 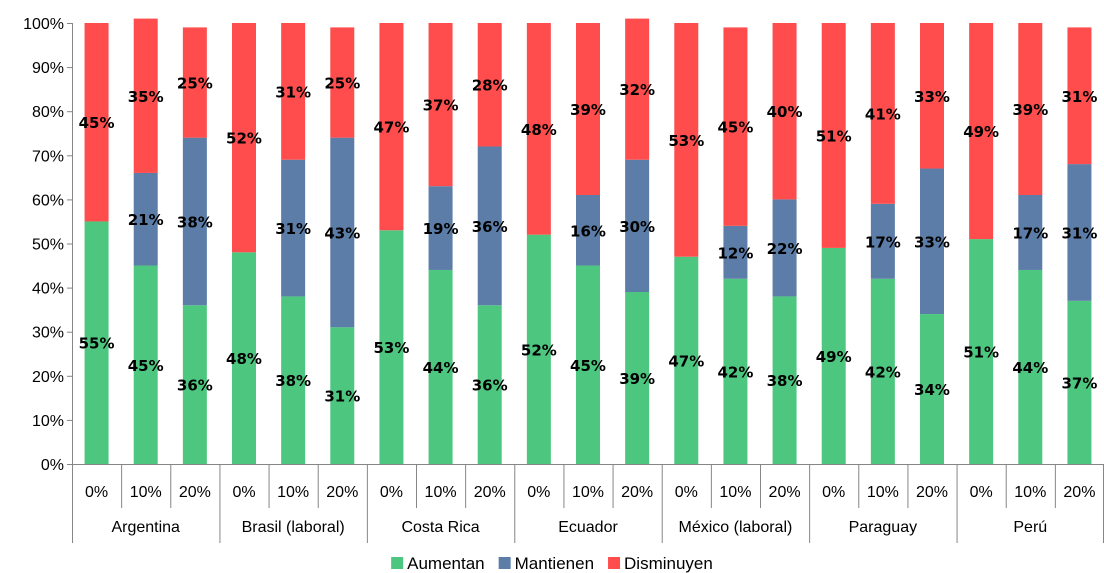 I want to click on x-group-label: Brasil (laboral), so click(x=293, y=527).